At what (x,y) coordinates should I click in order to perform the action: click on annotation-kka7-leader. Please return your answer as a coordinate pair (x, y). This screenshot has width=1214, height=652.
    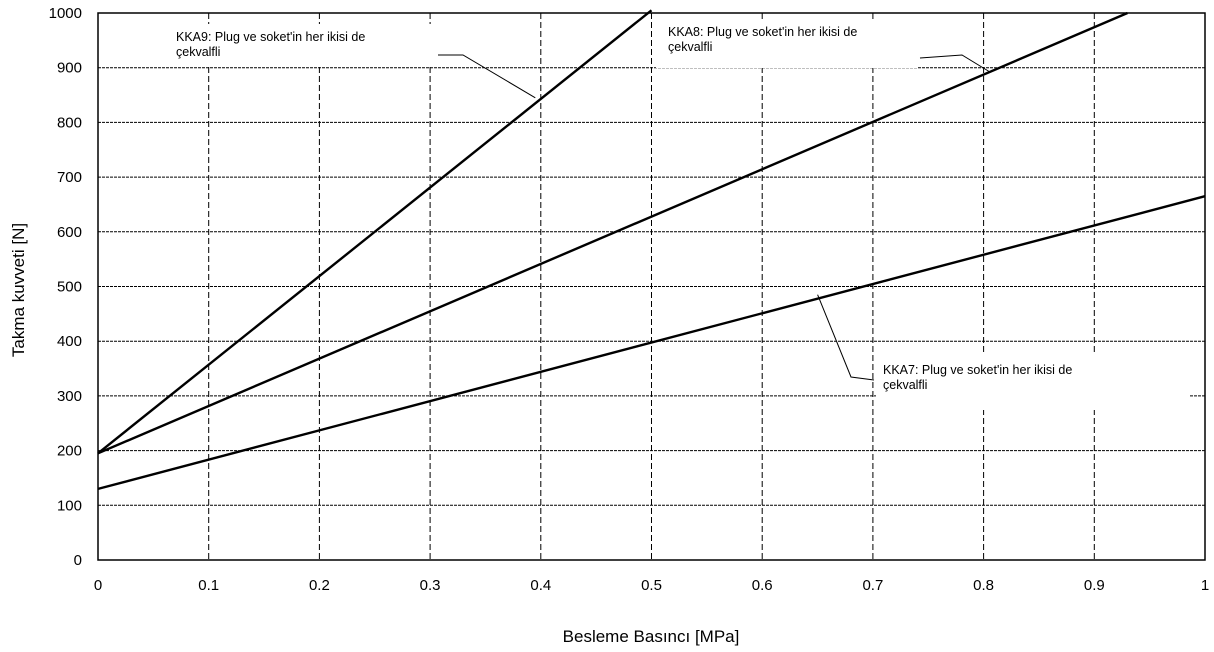
    Looking at the image, I should click on (846, 337).